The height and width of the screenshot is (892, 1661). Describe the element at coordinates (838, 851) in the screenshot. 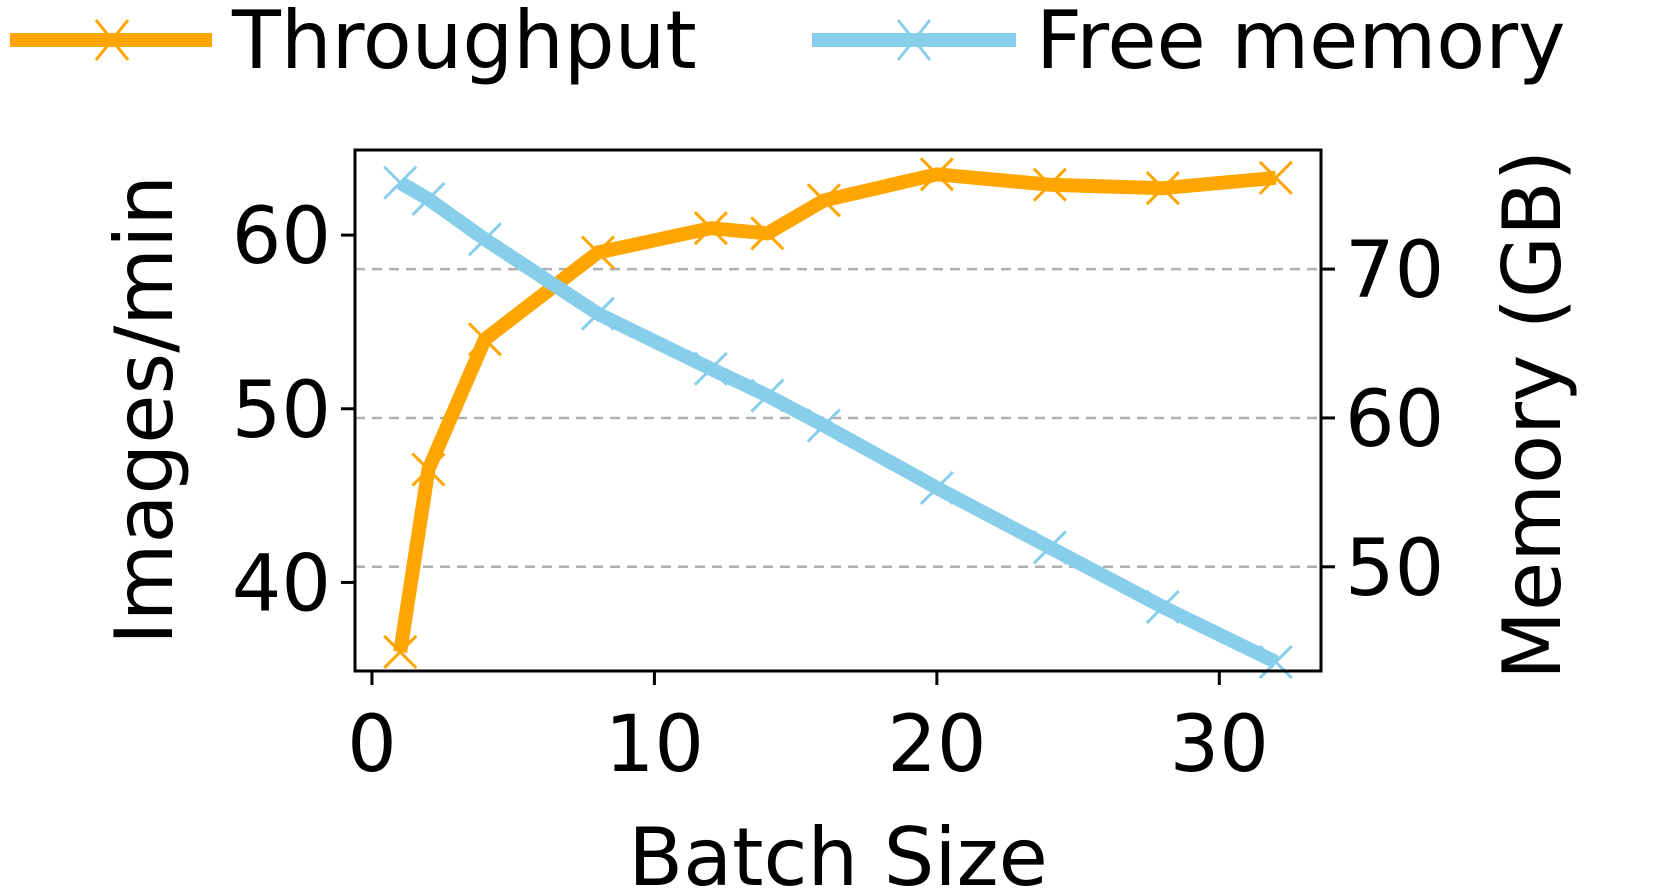

I see `x-axis-title: Batch Size` at that location.